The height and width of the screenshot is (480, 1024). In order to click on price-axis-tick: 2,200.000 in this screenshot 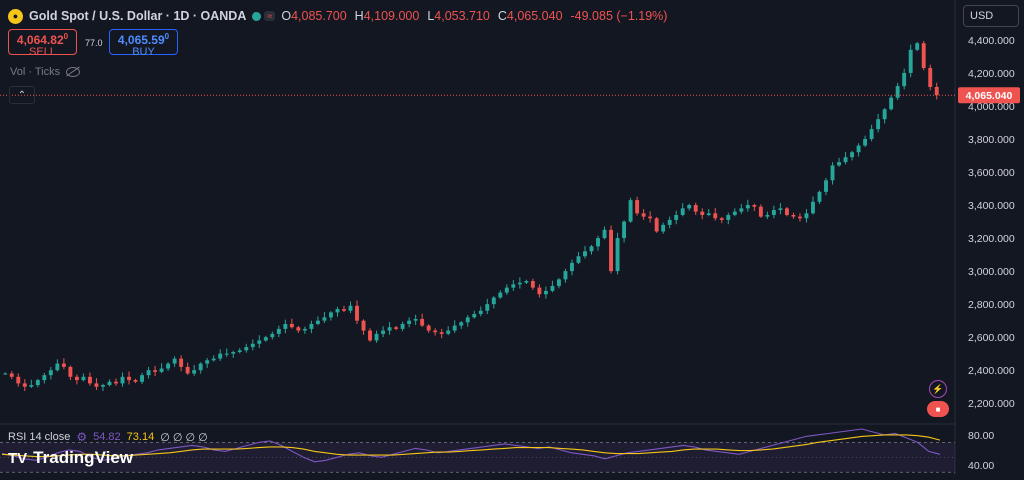, I will do `click(991, 404)`.